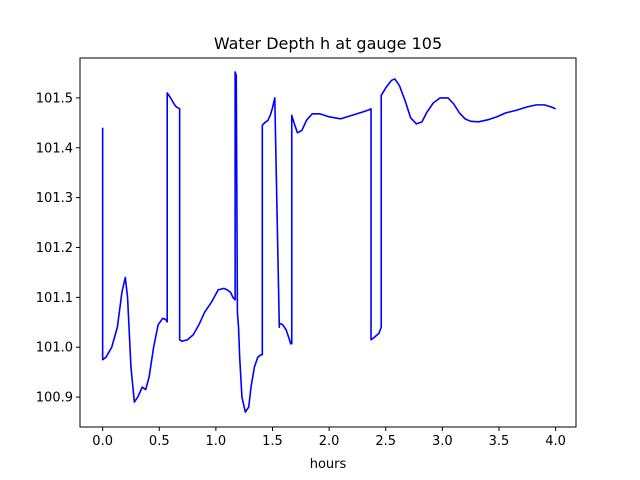 The image size is (640, 480). Describe the element at coordinates (54, 198) in the screenshot. I see `y-tick-label: 101.3` at that location.